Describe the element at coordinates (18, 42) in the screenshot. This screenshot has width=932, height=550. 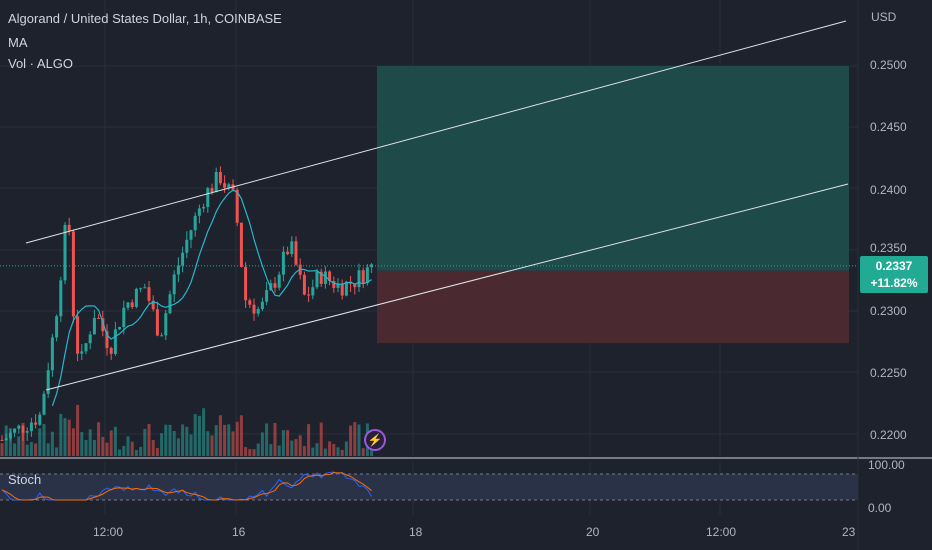
I see `ma-legend: MA` at that location.